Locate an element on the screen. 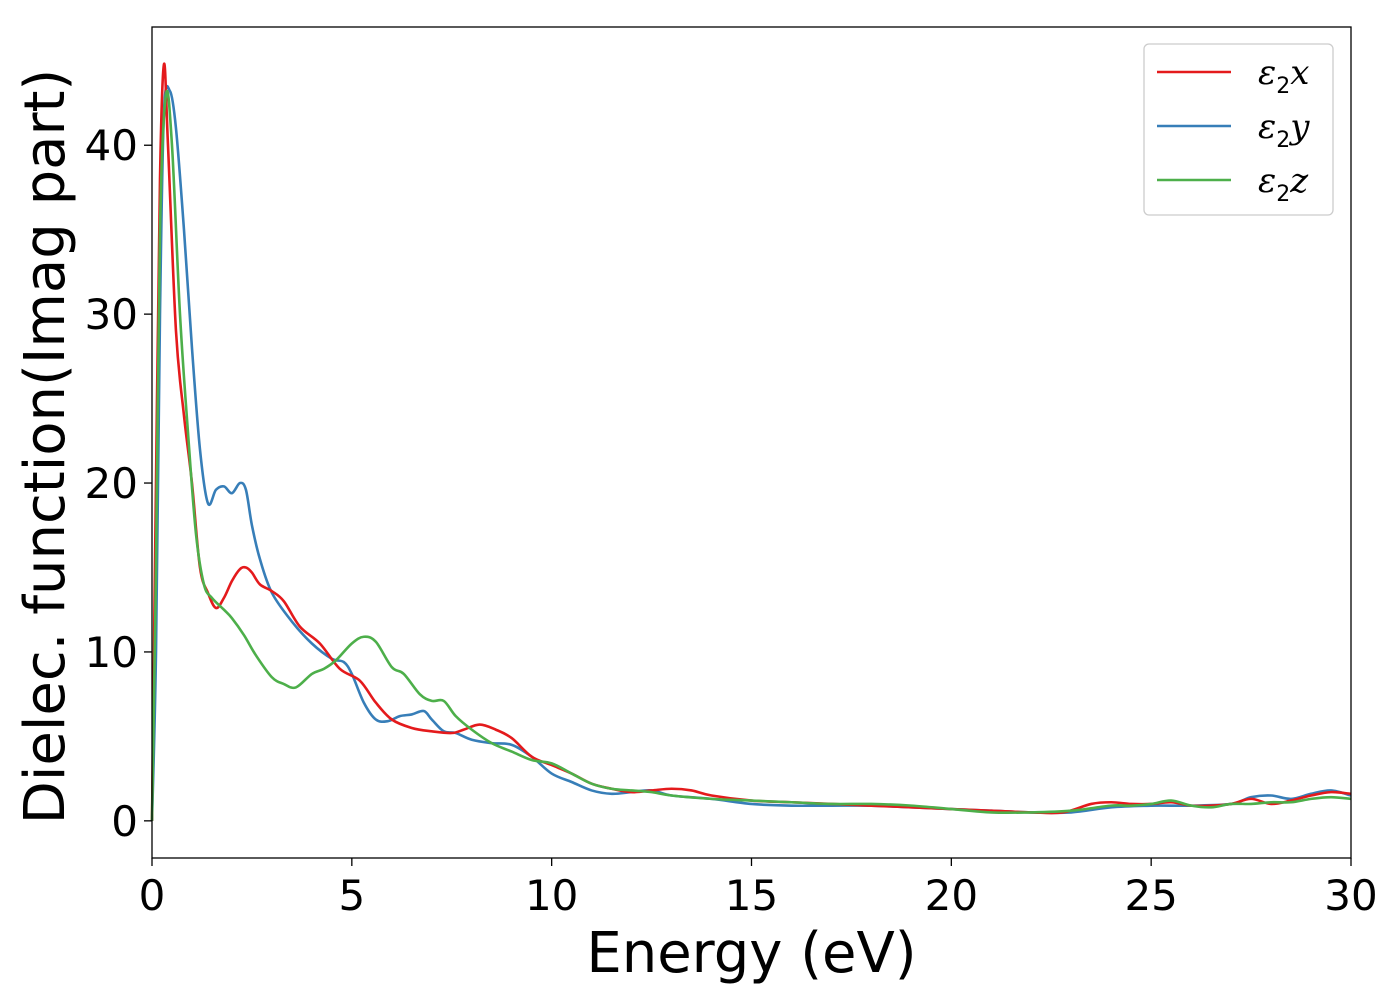  y-axis-label: Dielec. function(Imag part) is located at coordinates (45, 447).